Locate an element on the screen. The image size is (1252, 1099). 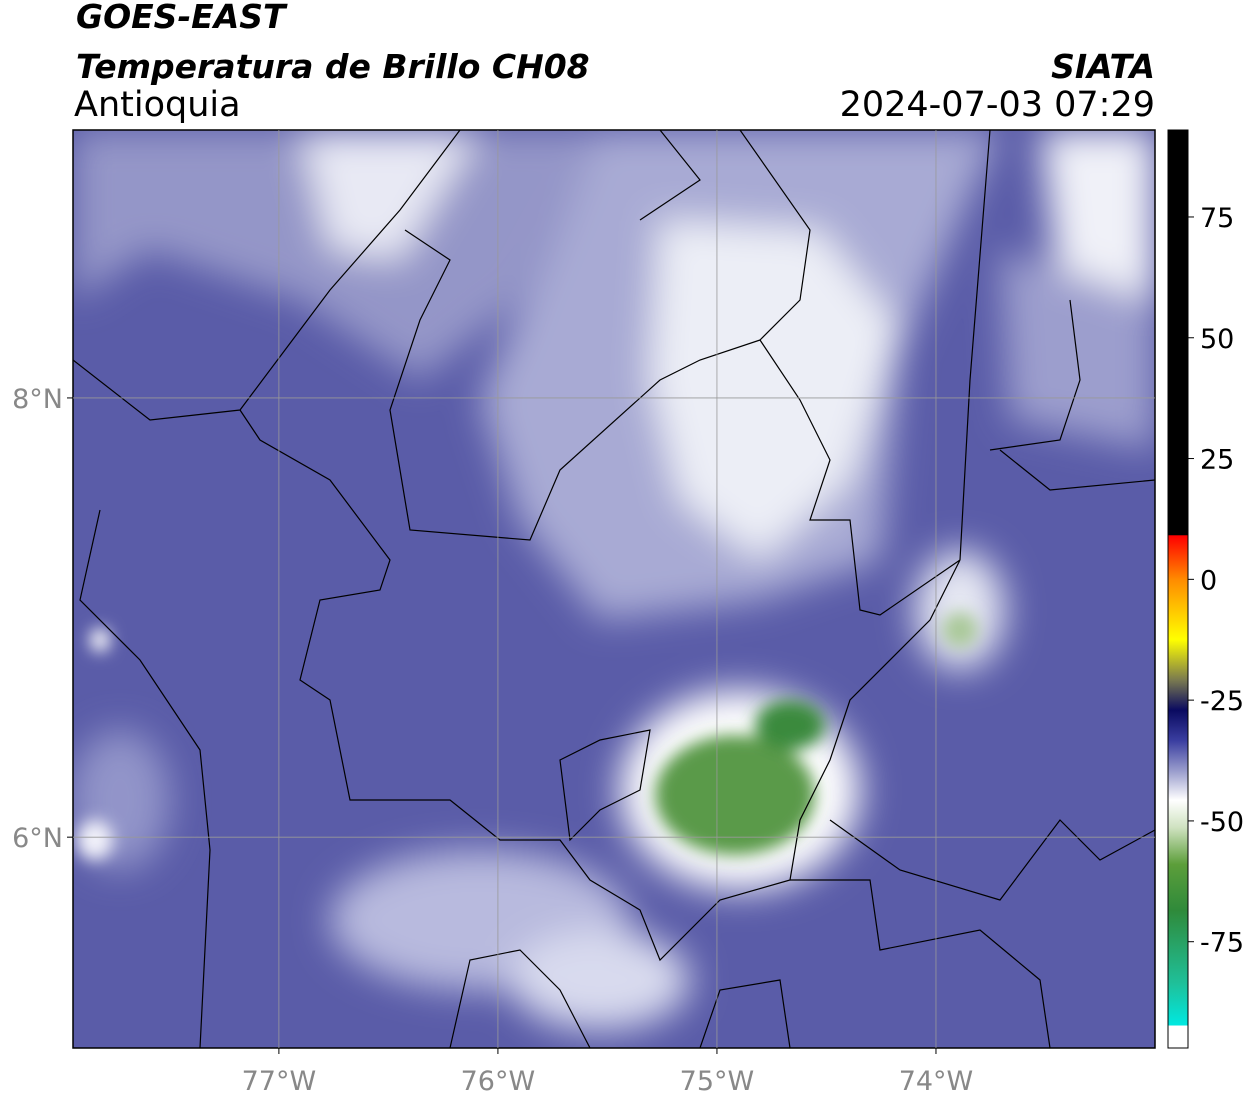
colorbar-tick-label: -25 is located at coordinates (1222, 701).